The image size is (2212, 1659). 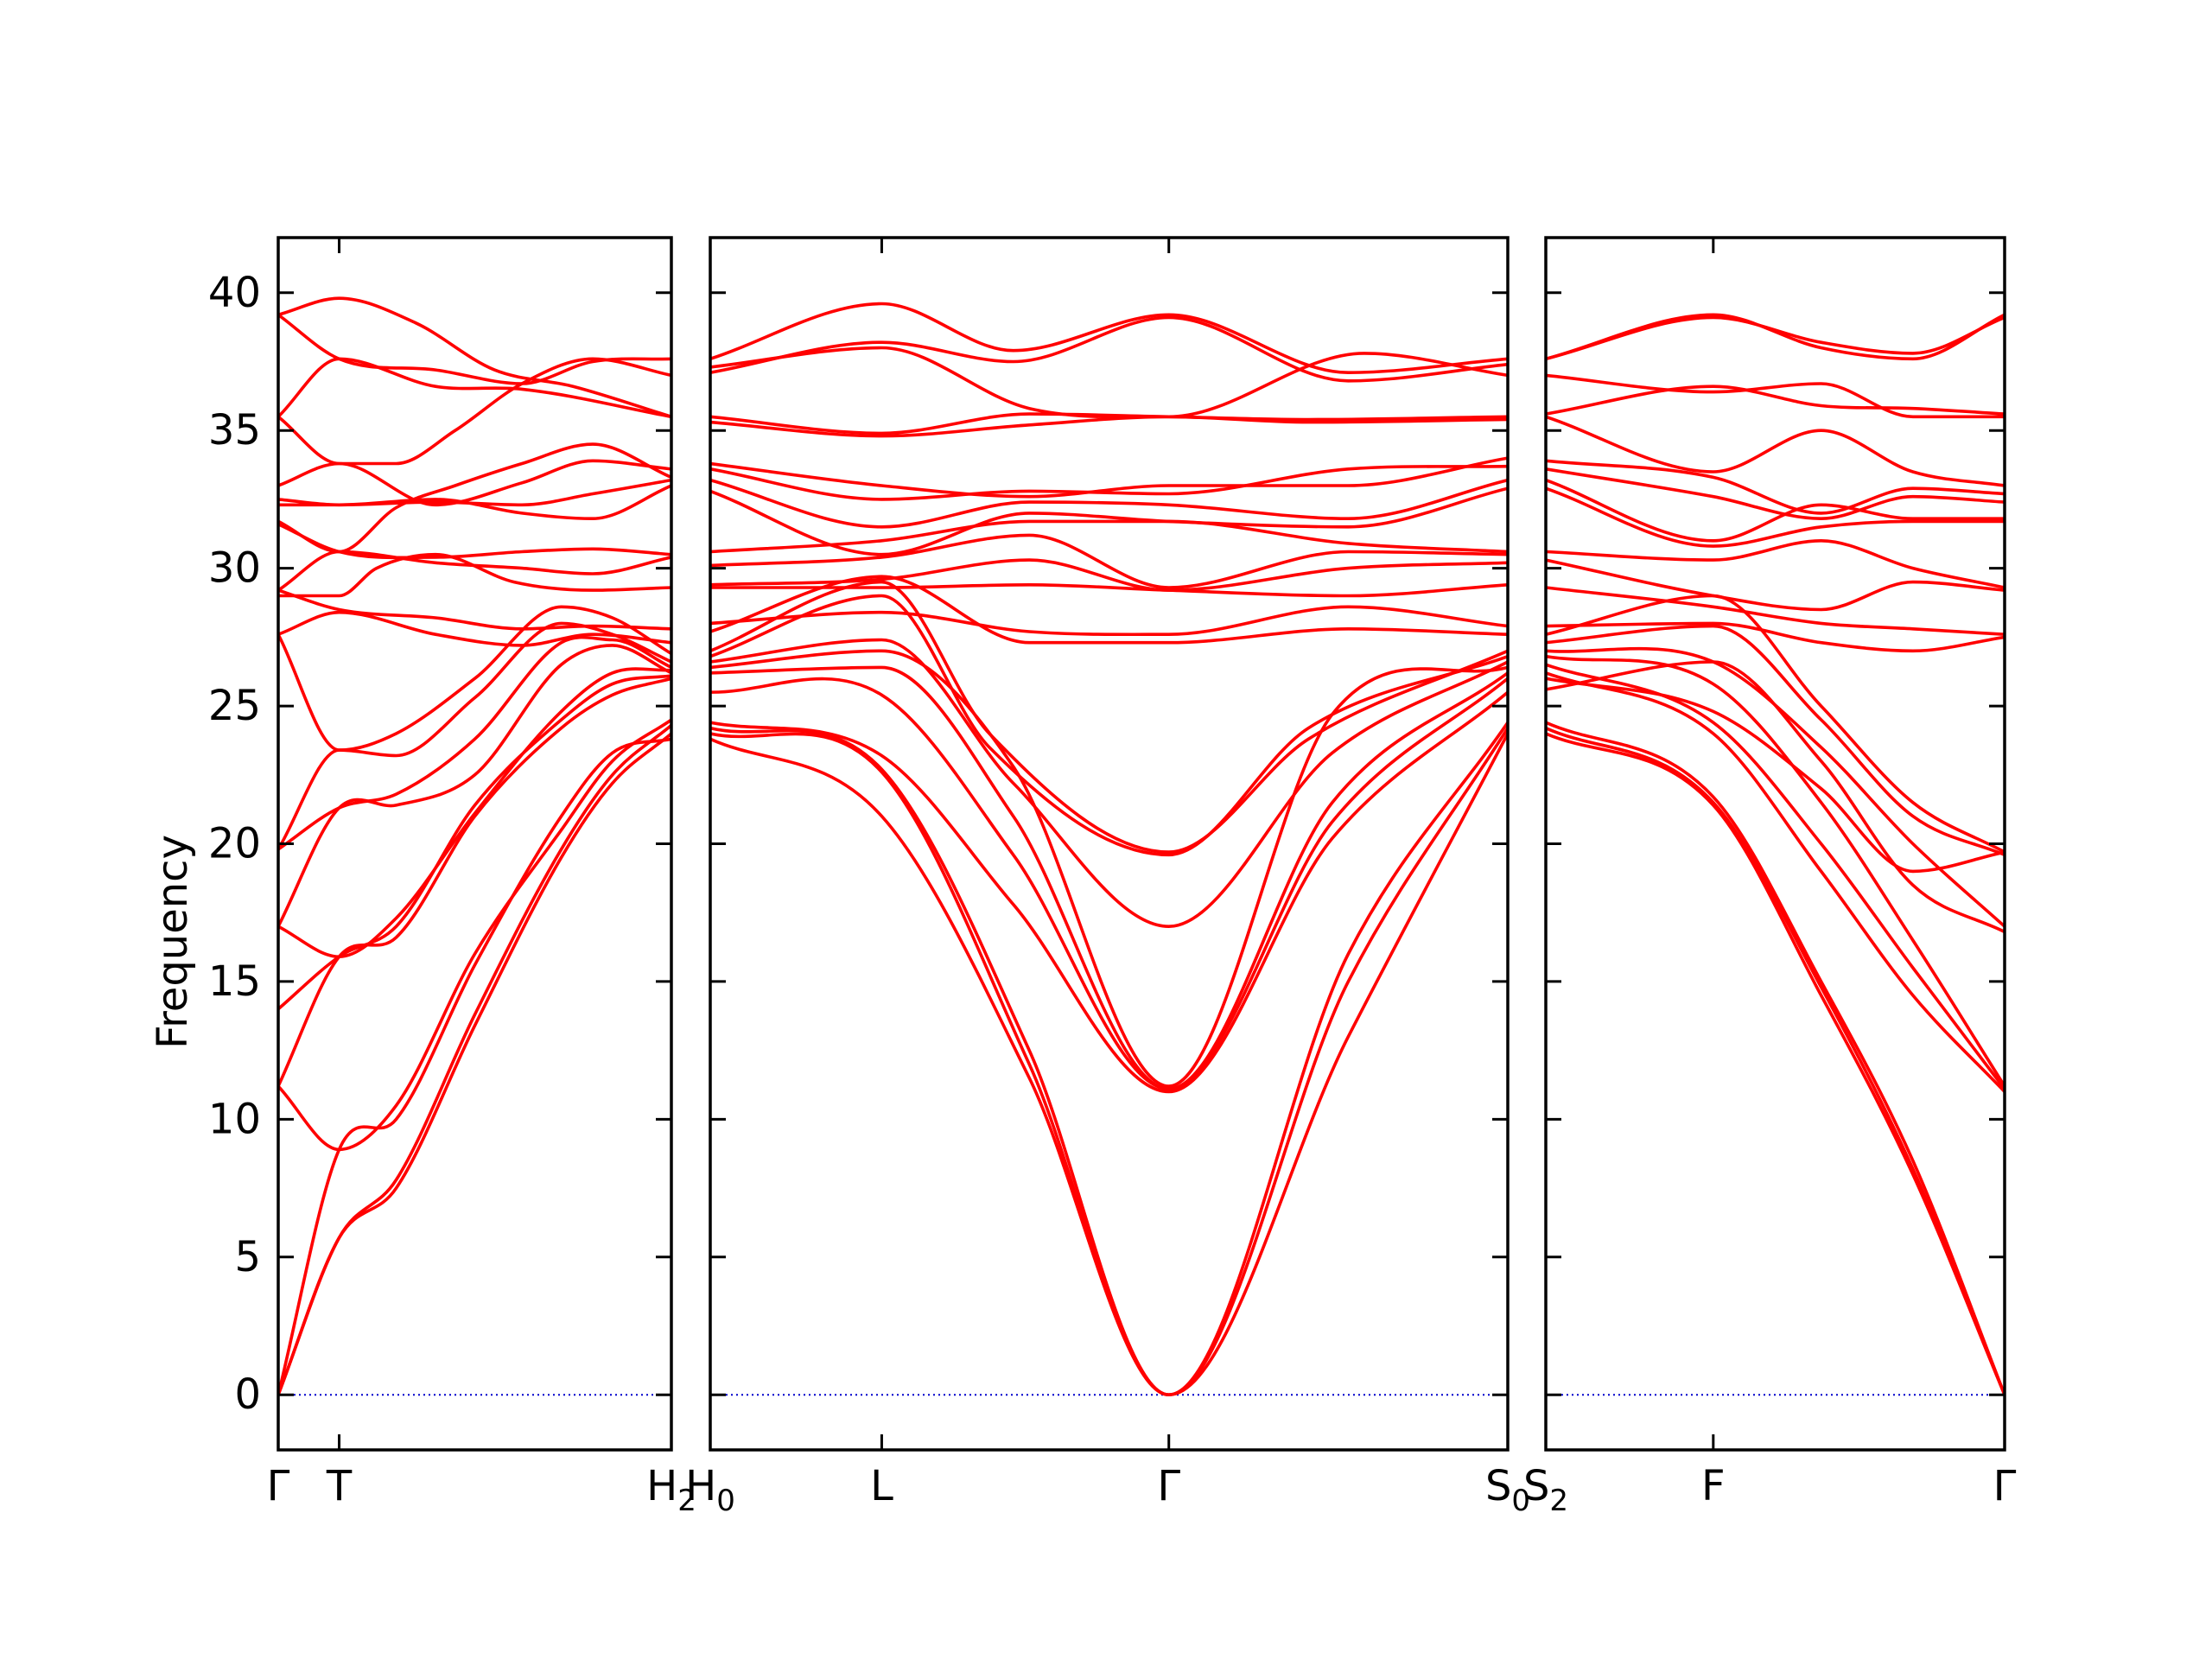 What do you see at coordinates (881, 1486) in the screenshot?
I see `x-tick-label: L` at bounding box center [881, 1486].